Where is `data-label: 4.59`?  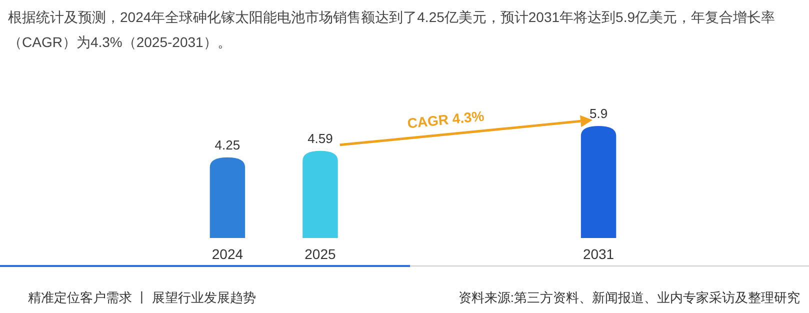
data-label: 4.59 is located at coordinates (320, 138).